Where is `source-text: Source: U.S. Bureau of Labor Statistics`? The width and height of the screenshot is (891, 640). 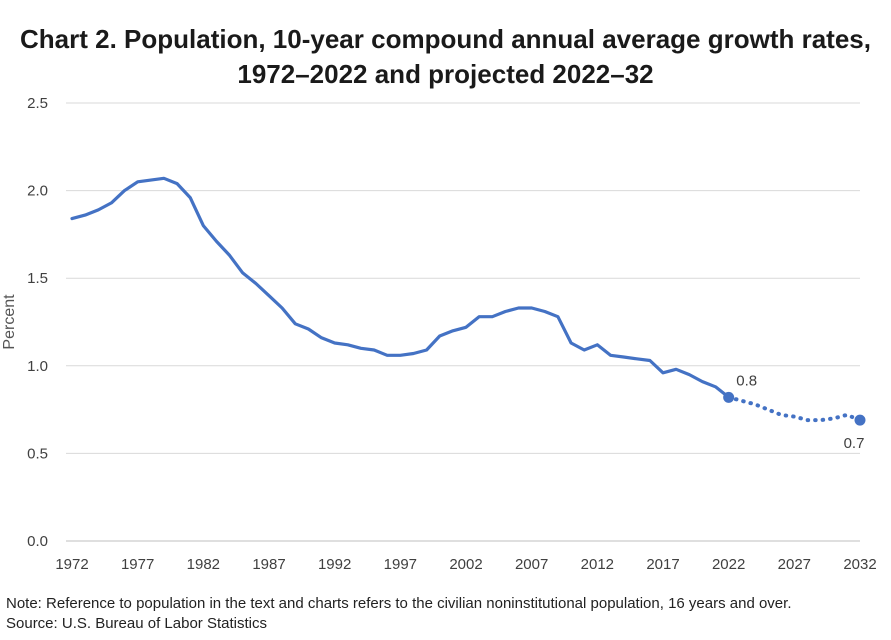
source-text: Source: U.S. Bureau of Labor Statistics is located at coordinates (136, 623).